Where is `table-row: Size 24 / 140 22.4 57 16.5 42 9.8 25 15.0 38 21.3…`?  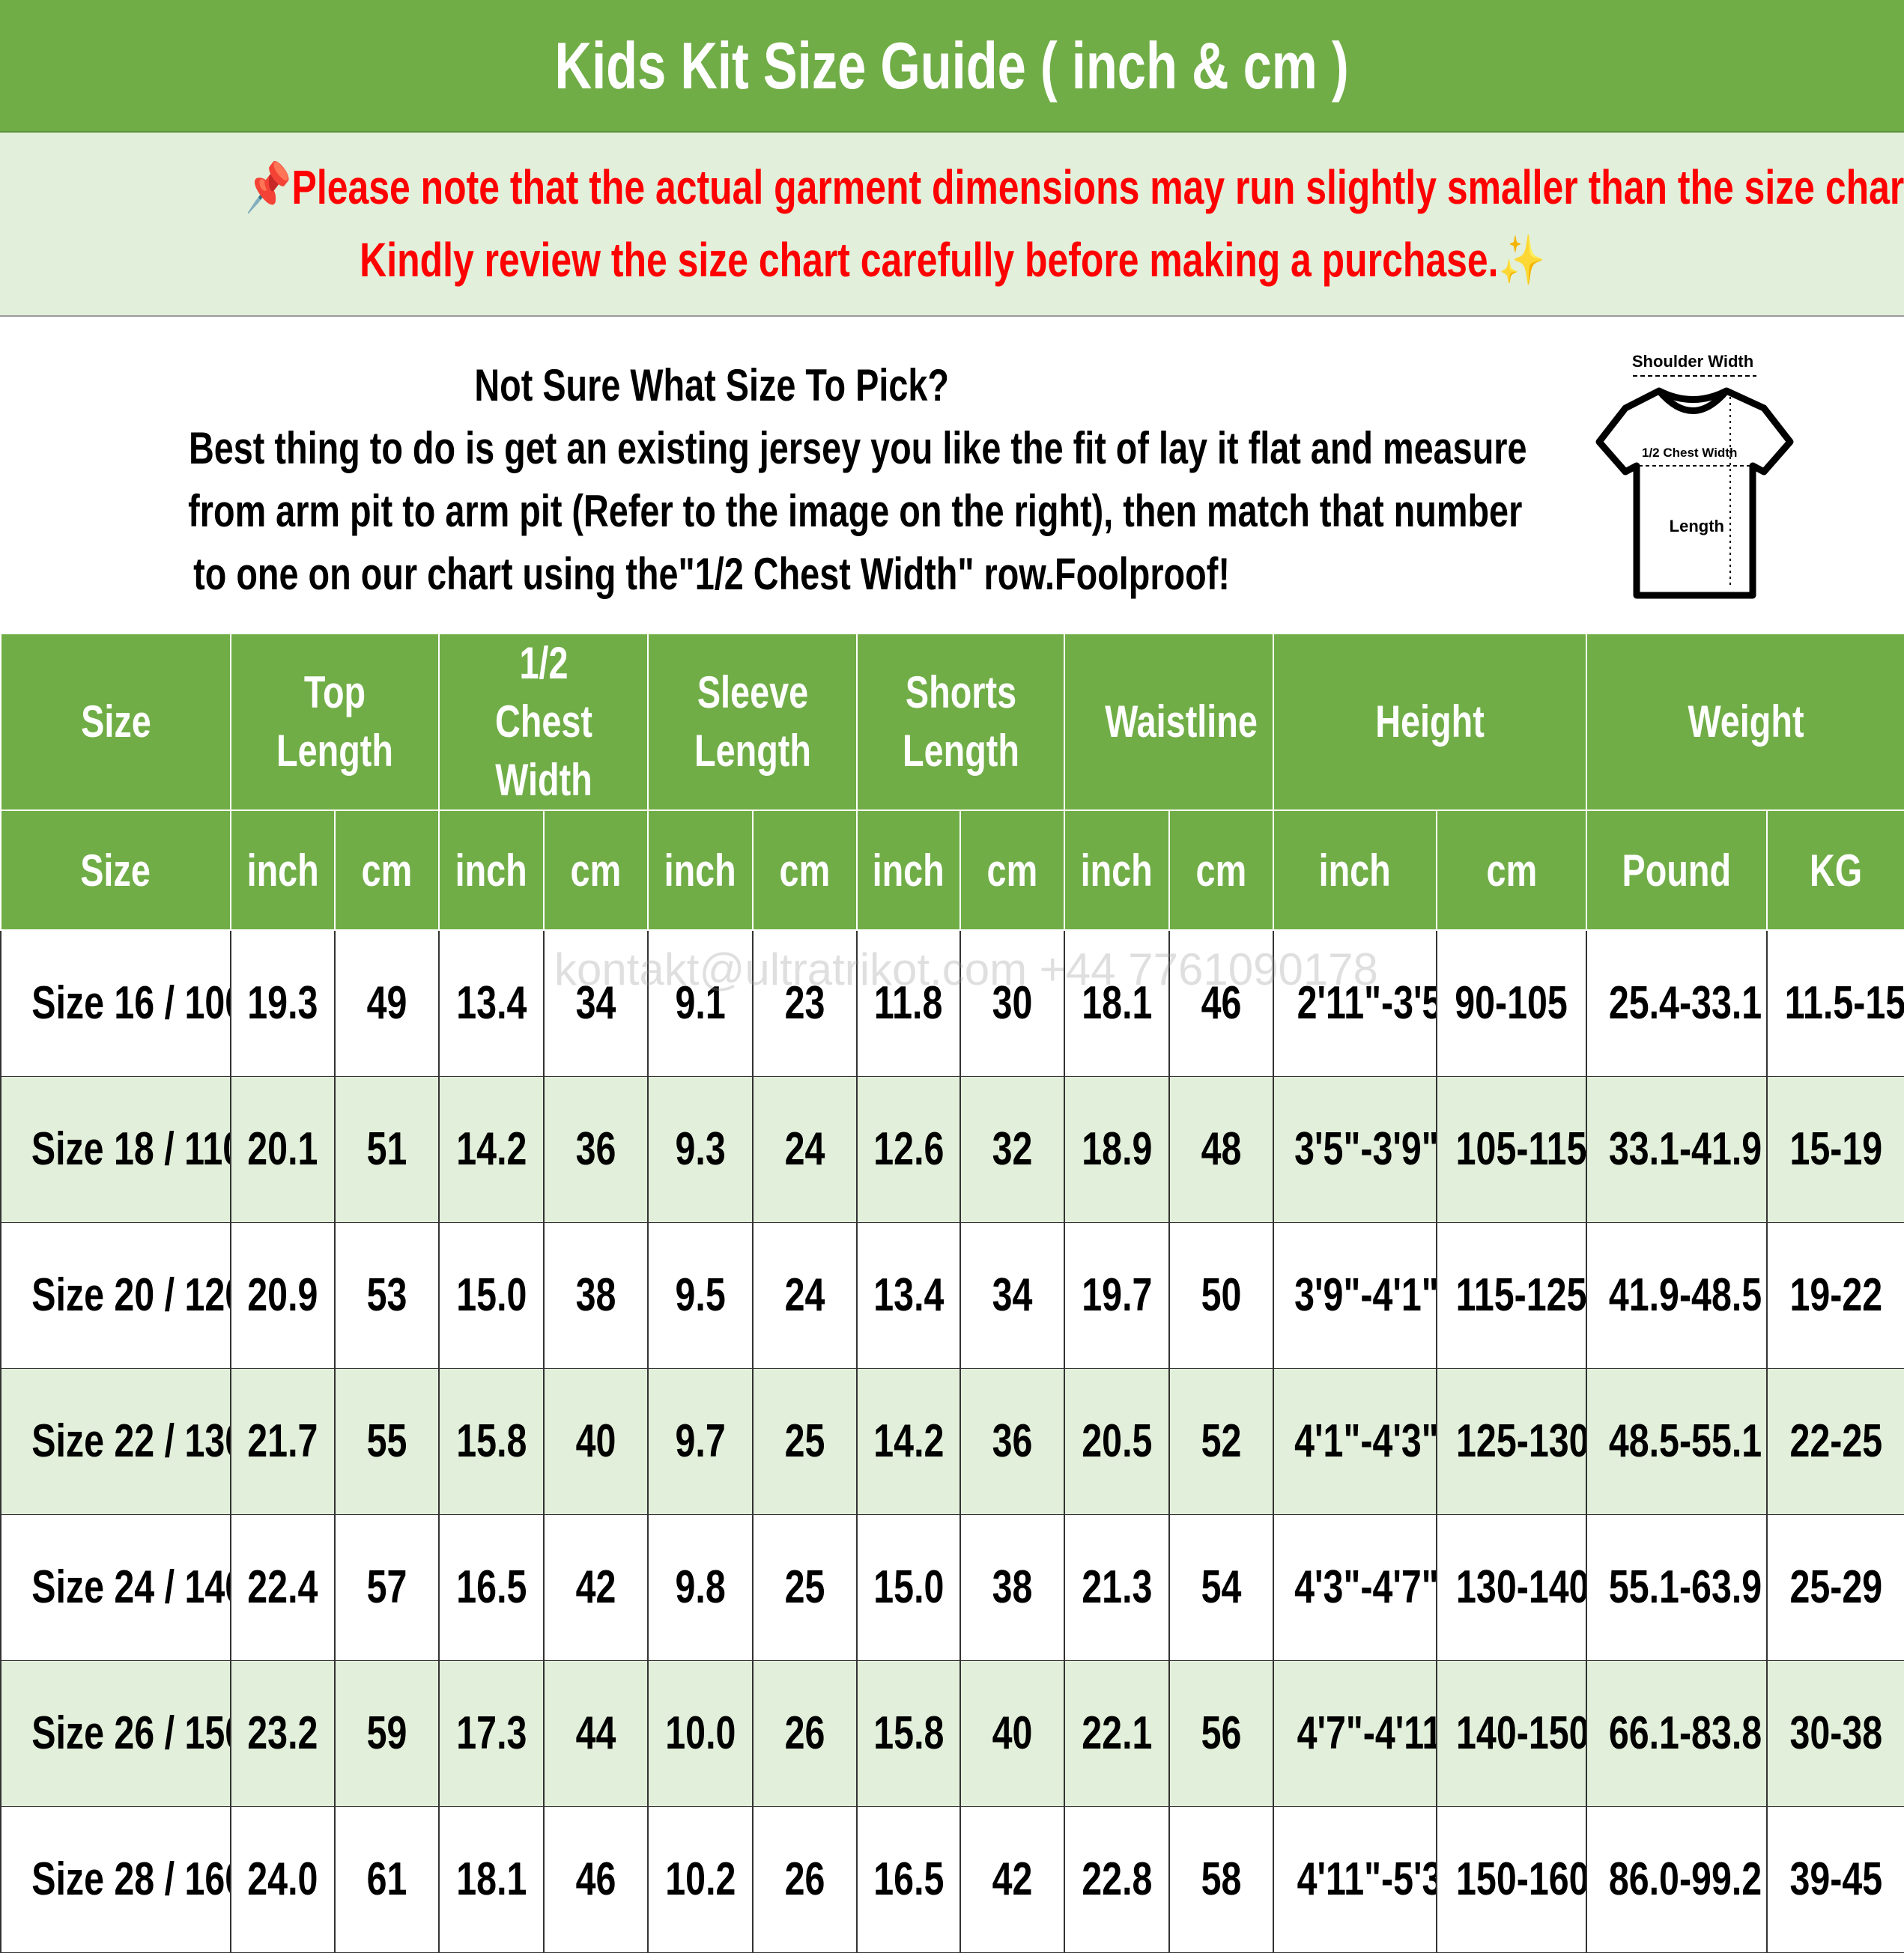 table-row: Size 24 / 140 22.4 57 16.5 42 9.8 25 15.0 38 21.3… is located at coordinates (952, 1587).